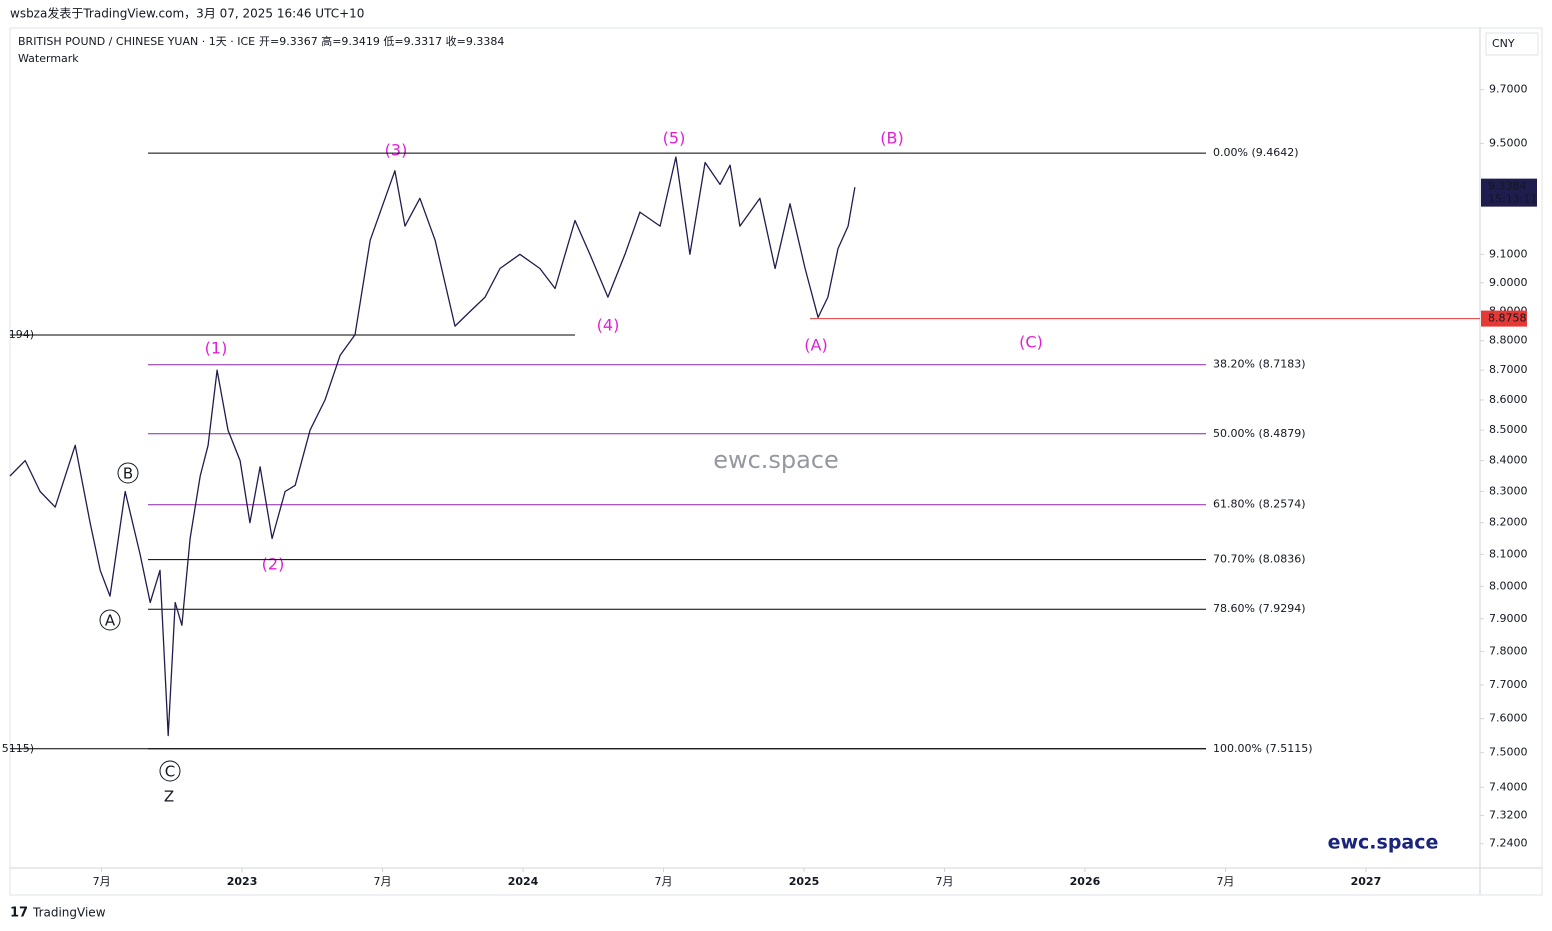  Describe the element at coordinates (1508, 618) in the screenshot. I see `y-tick-label: 7.9000` at that location.